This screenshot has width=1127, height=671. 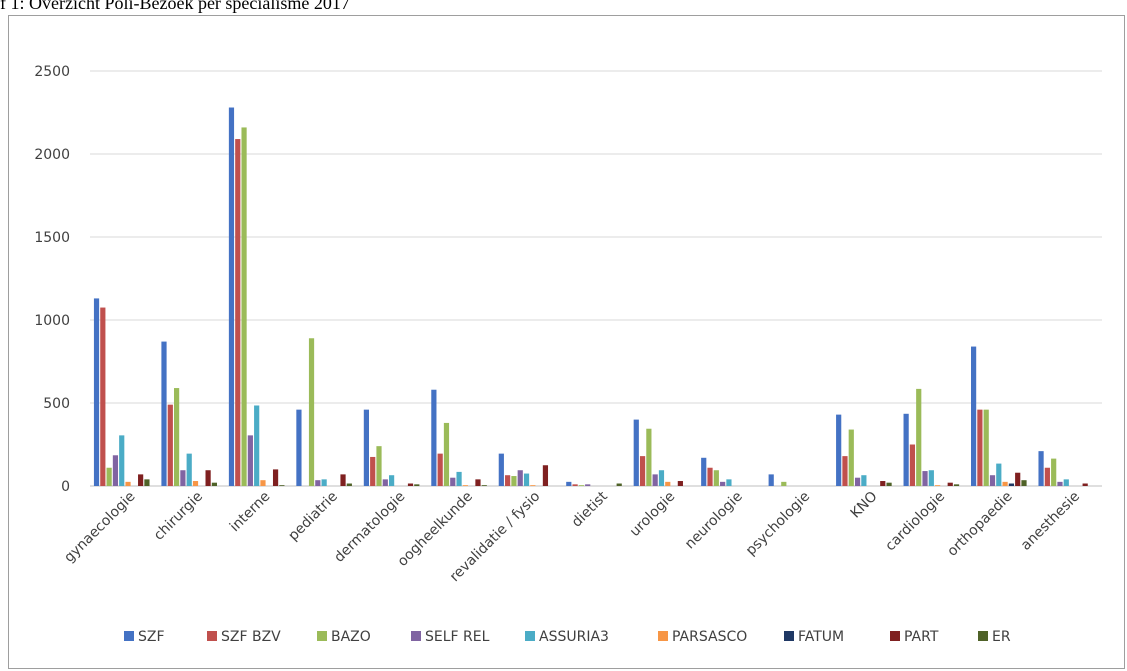 I want to click on legend-label: ASSURIA3, so click(x=574, y=637).